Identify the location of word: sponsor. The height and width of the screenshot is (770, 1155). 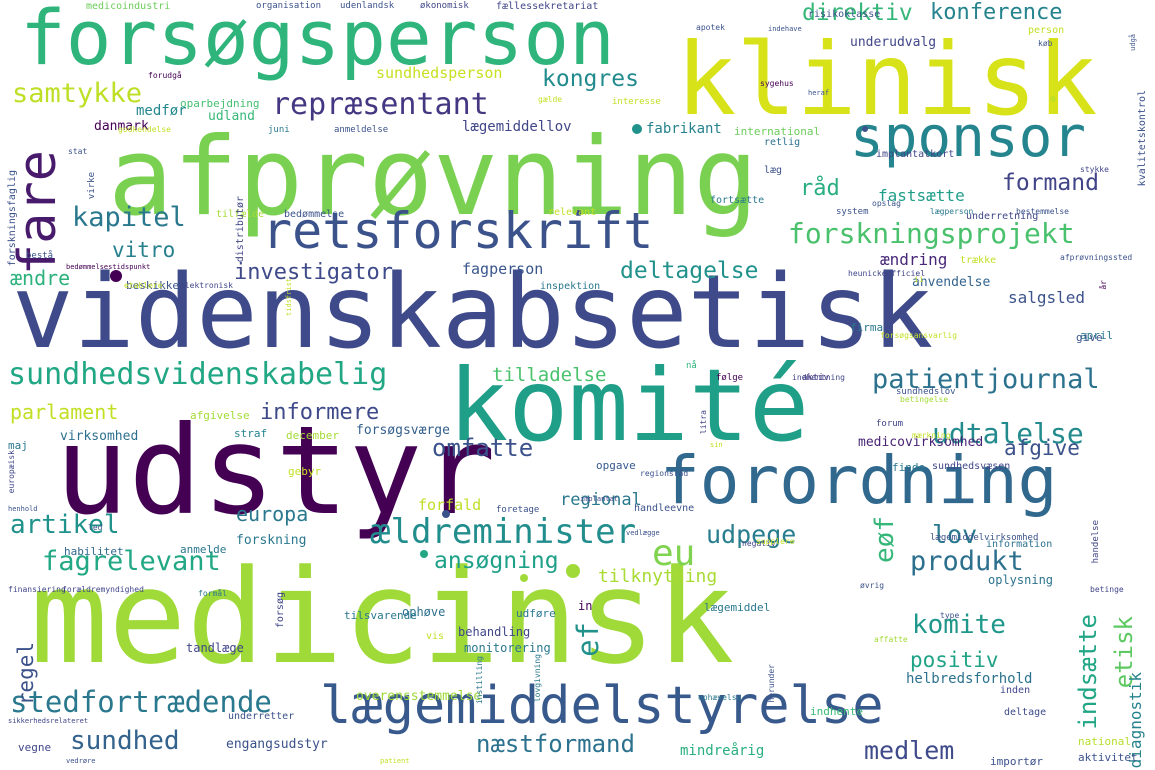
(968, 137).